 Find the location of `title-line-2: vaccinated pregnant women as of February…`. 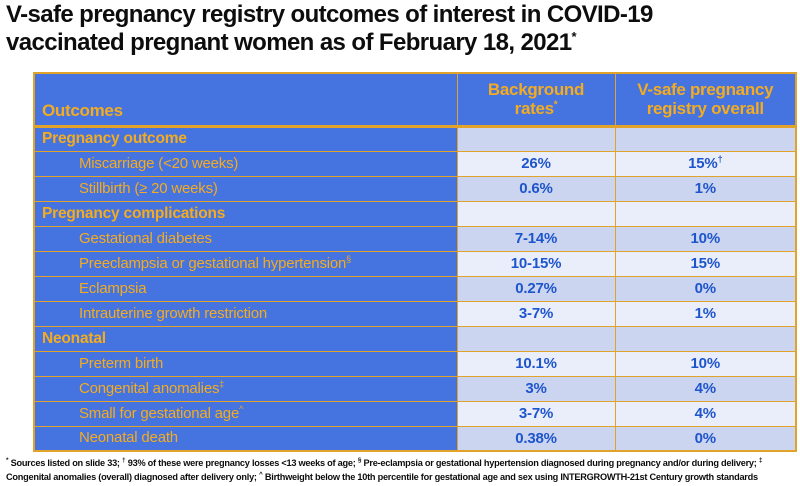

title-line-2: vaccinated pregnant women as of February… is located at coordinates (291, 42).